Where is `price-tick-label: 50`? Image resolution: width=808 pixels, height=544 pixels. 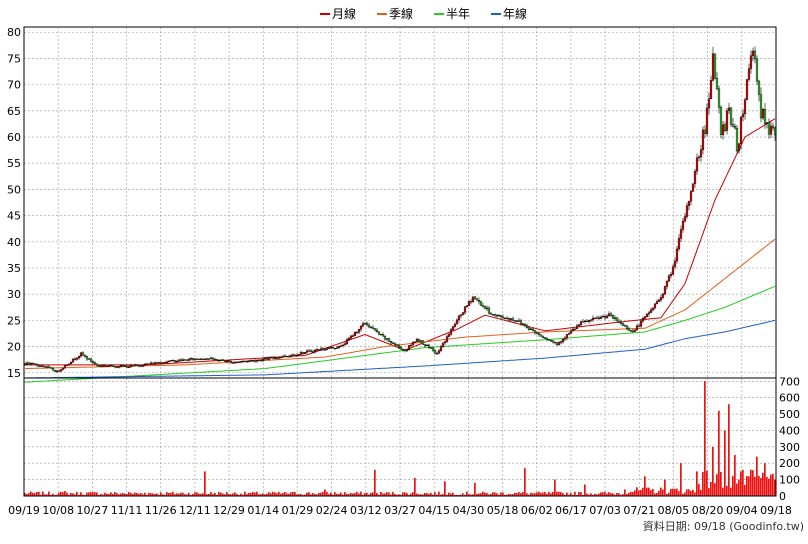 price-tick-label: 50 is located at coordinates (14, 189).